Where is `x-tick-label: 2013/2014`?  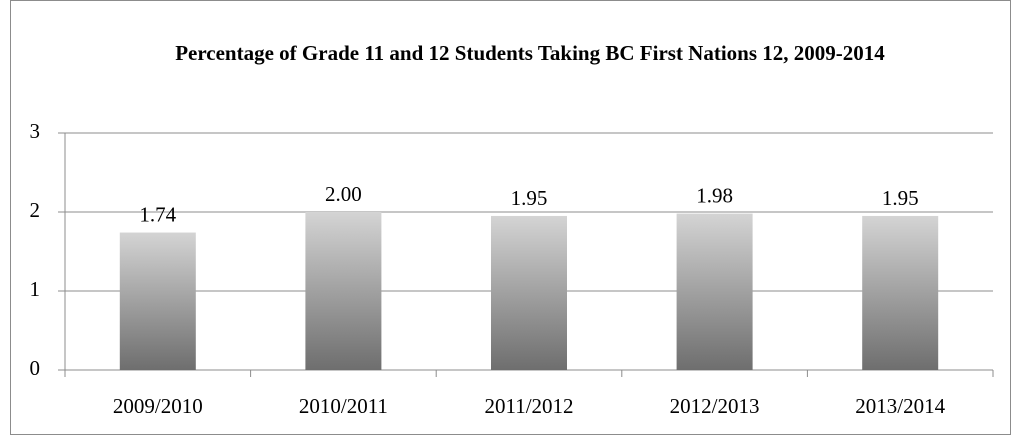
x-tick-label: 2013/2014 is located at coordinates (900, 406).